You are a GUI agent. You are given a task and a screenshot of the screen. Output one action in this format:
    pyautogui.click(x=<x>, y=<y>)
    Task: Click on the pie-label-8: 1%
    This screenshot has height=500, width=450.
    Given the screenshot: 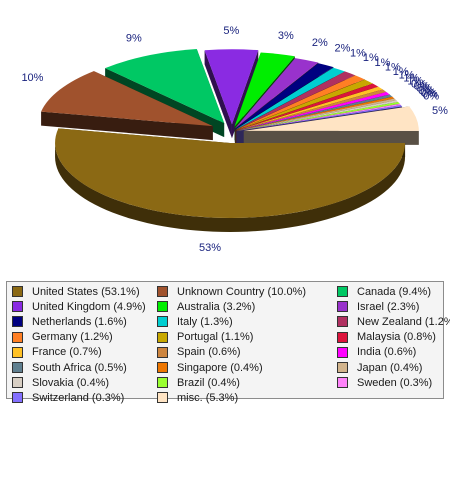 What is the action you would take?
    pyautogui.click(x=371, y=58)
    